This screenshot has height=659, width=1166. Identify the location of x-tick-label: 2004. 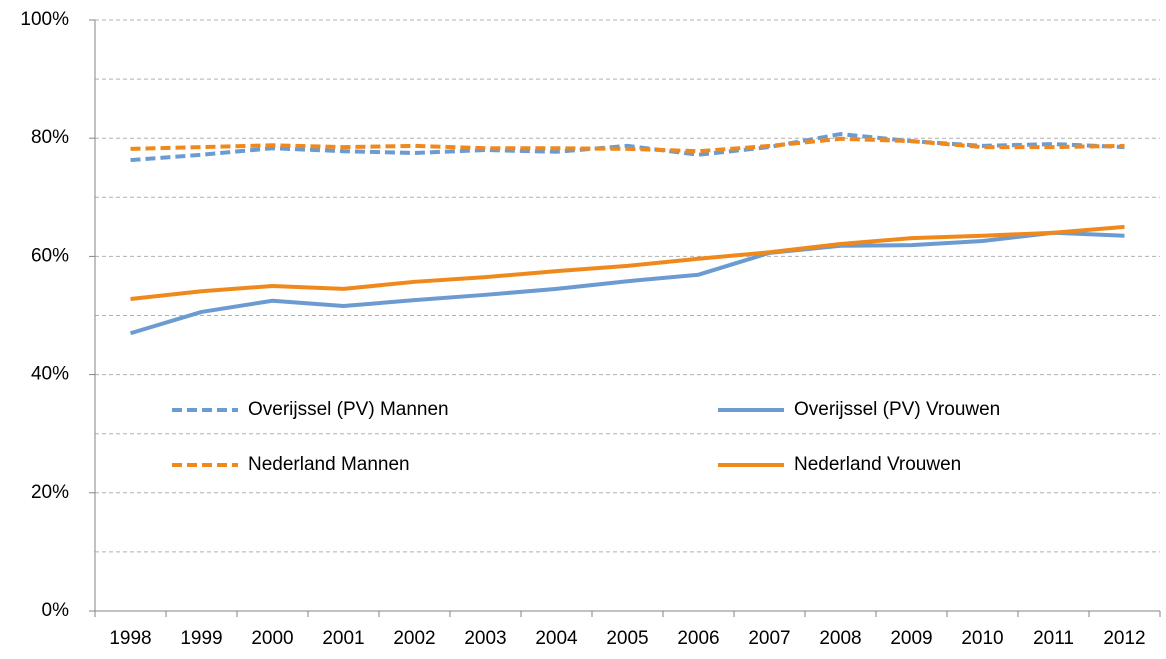
(556, 638).